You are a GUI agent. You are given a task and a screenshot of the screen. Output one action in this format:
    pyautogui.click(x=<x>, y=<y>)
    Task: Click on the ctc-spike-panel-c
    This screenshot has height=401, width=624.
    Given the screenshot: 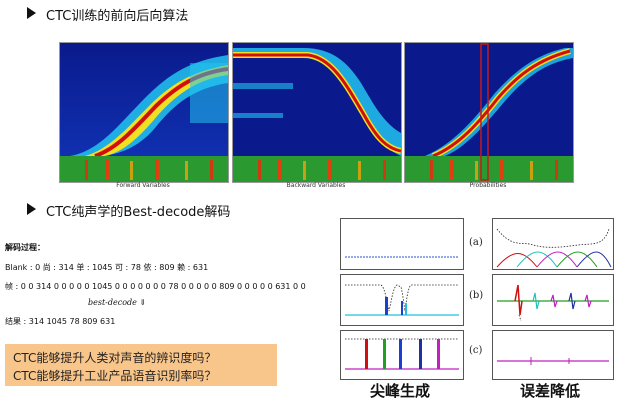 What is the action you would take?
    pyautogui.click(x=402, y=355)
    